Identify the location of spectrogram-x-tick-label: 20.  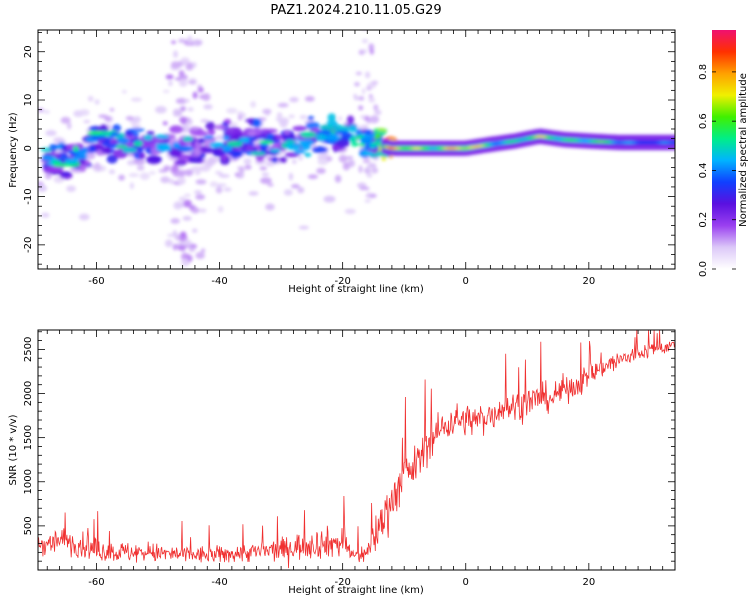
(588, 281).